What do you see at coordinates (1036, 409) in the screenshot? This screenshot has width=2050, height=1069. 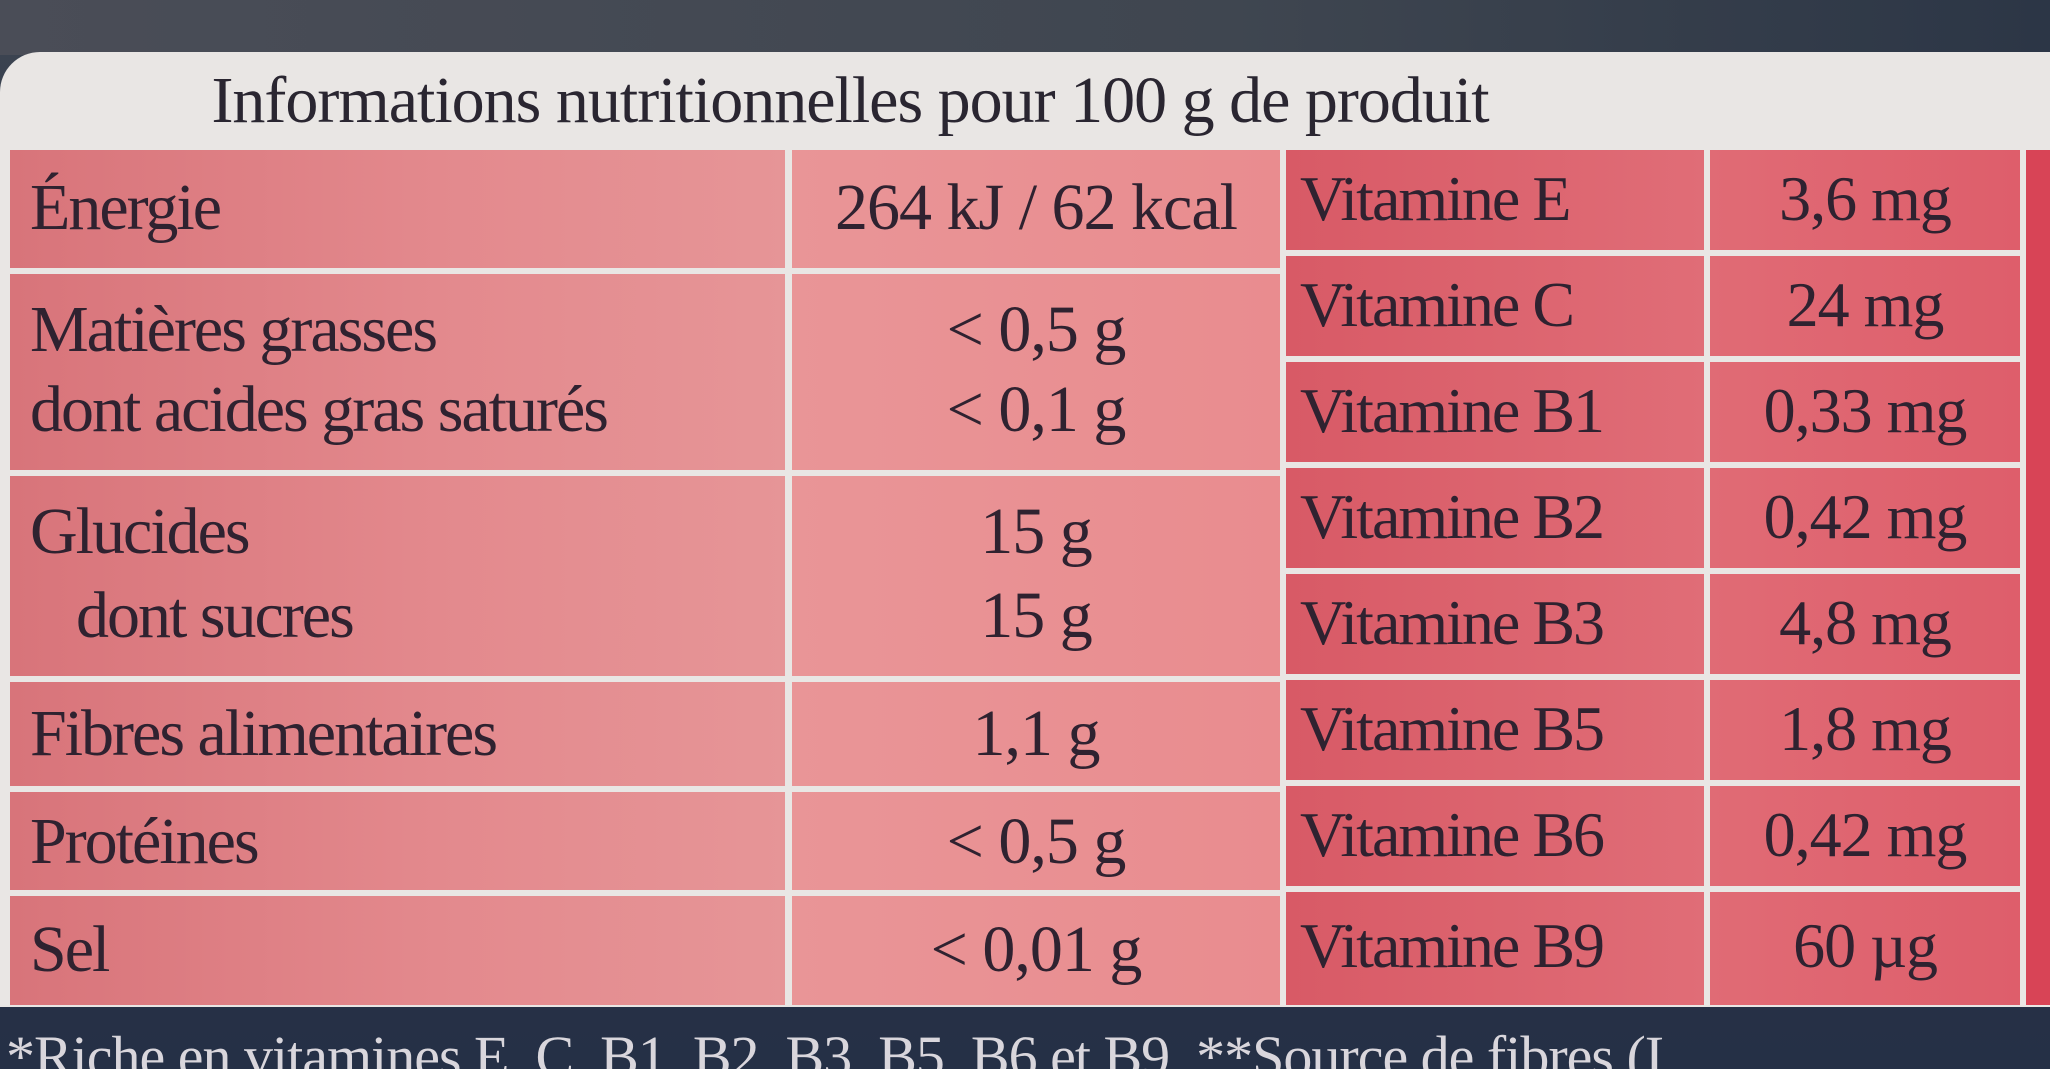 I see `nutrient-value: < 0,1 g` at bounding box center [1036, 409].